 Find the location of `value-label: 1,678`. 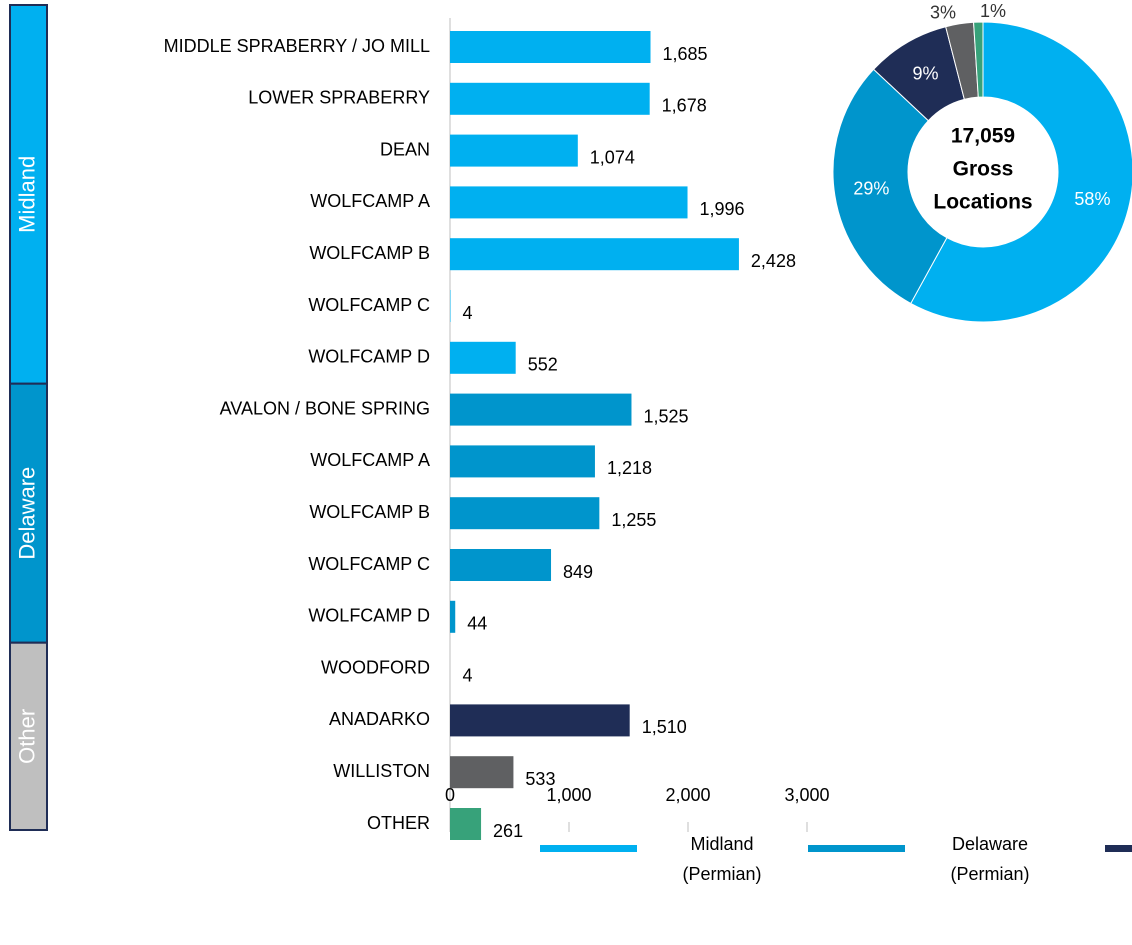

value-label: 1,678 is located at coordinates (684, 106).